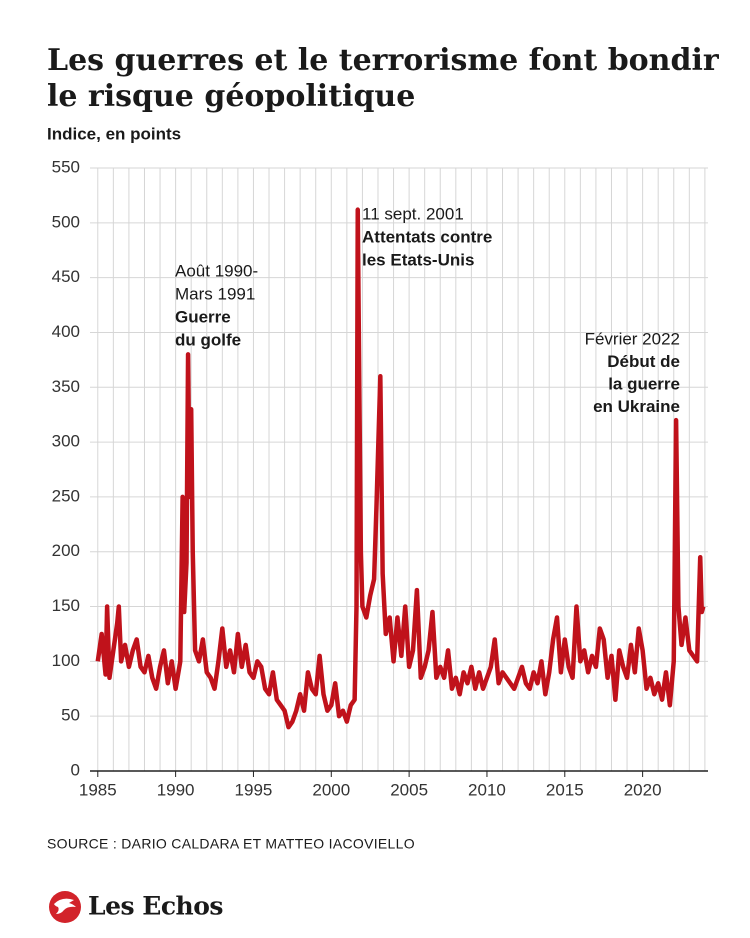 The height and width of the screenshot is (938, 750). Describe the element at coordinates (66, 495) in the screenshot. I see `y-tick-label: 250` at that location.